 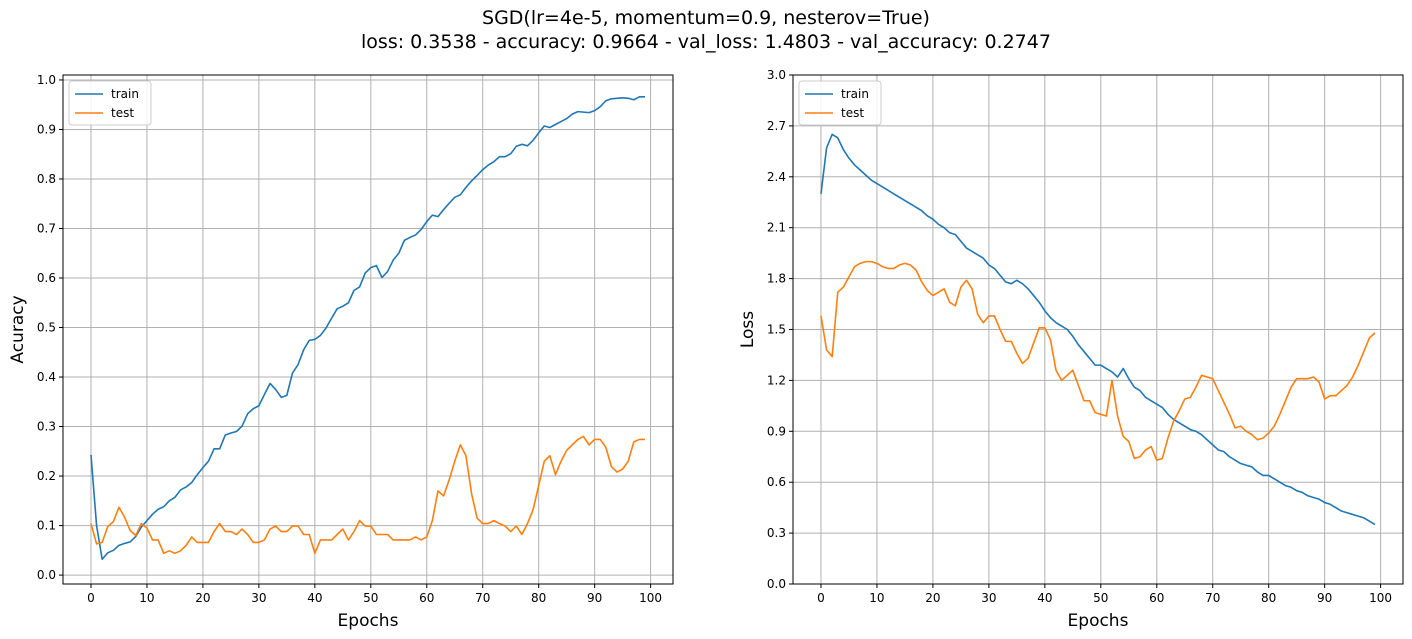 I want to click on loss-ytick-label: 1.8, so click(x=776, y=279).